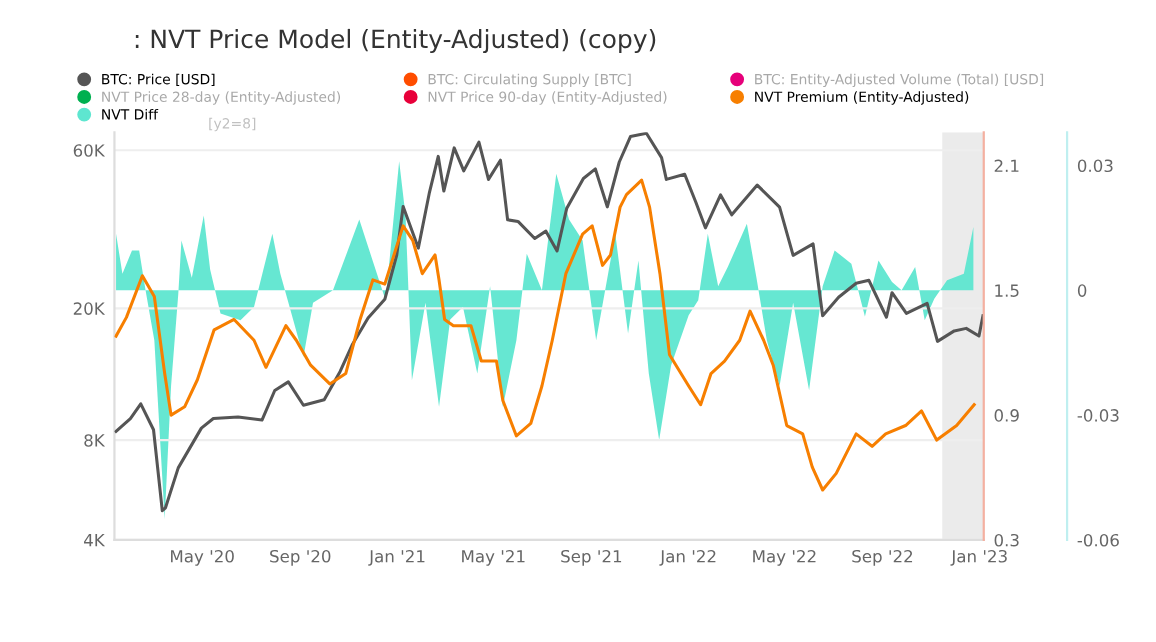  I want to click on x-tick-label: May '20, so click(202, 557).